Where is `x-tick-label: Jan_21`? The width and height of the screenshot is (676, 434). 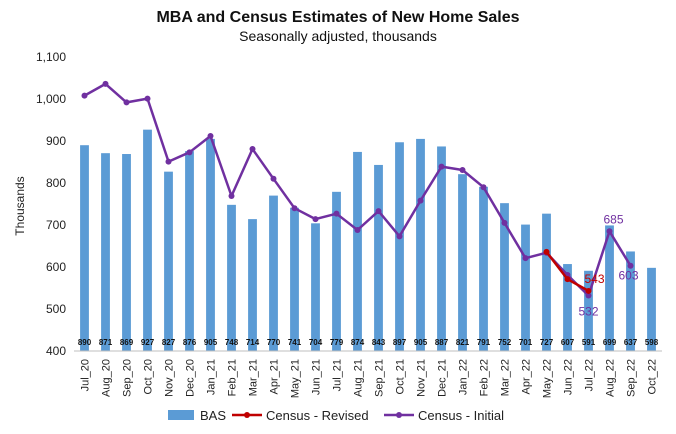
x-tick-label: Jan_21 is located at coordinates (212, 377).